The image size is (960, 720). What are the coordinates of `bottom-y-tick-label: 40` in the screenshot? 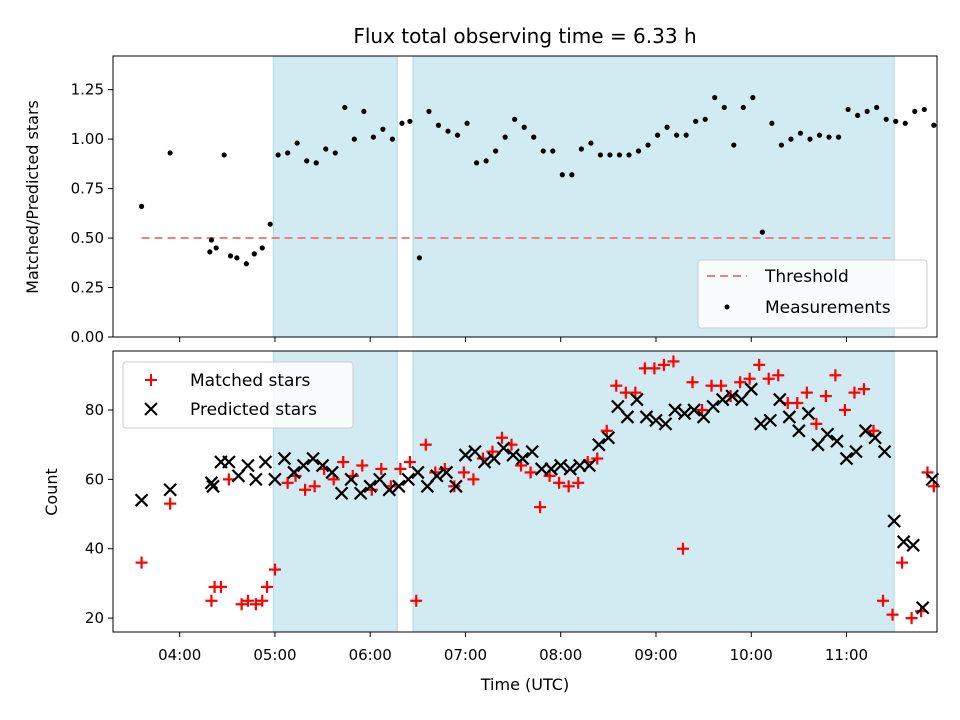 It's located at (94, 549).